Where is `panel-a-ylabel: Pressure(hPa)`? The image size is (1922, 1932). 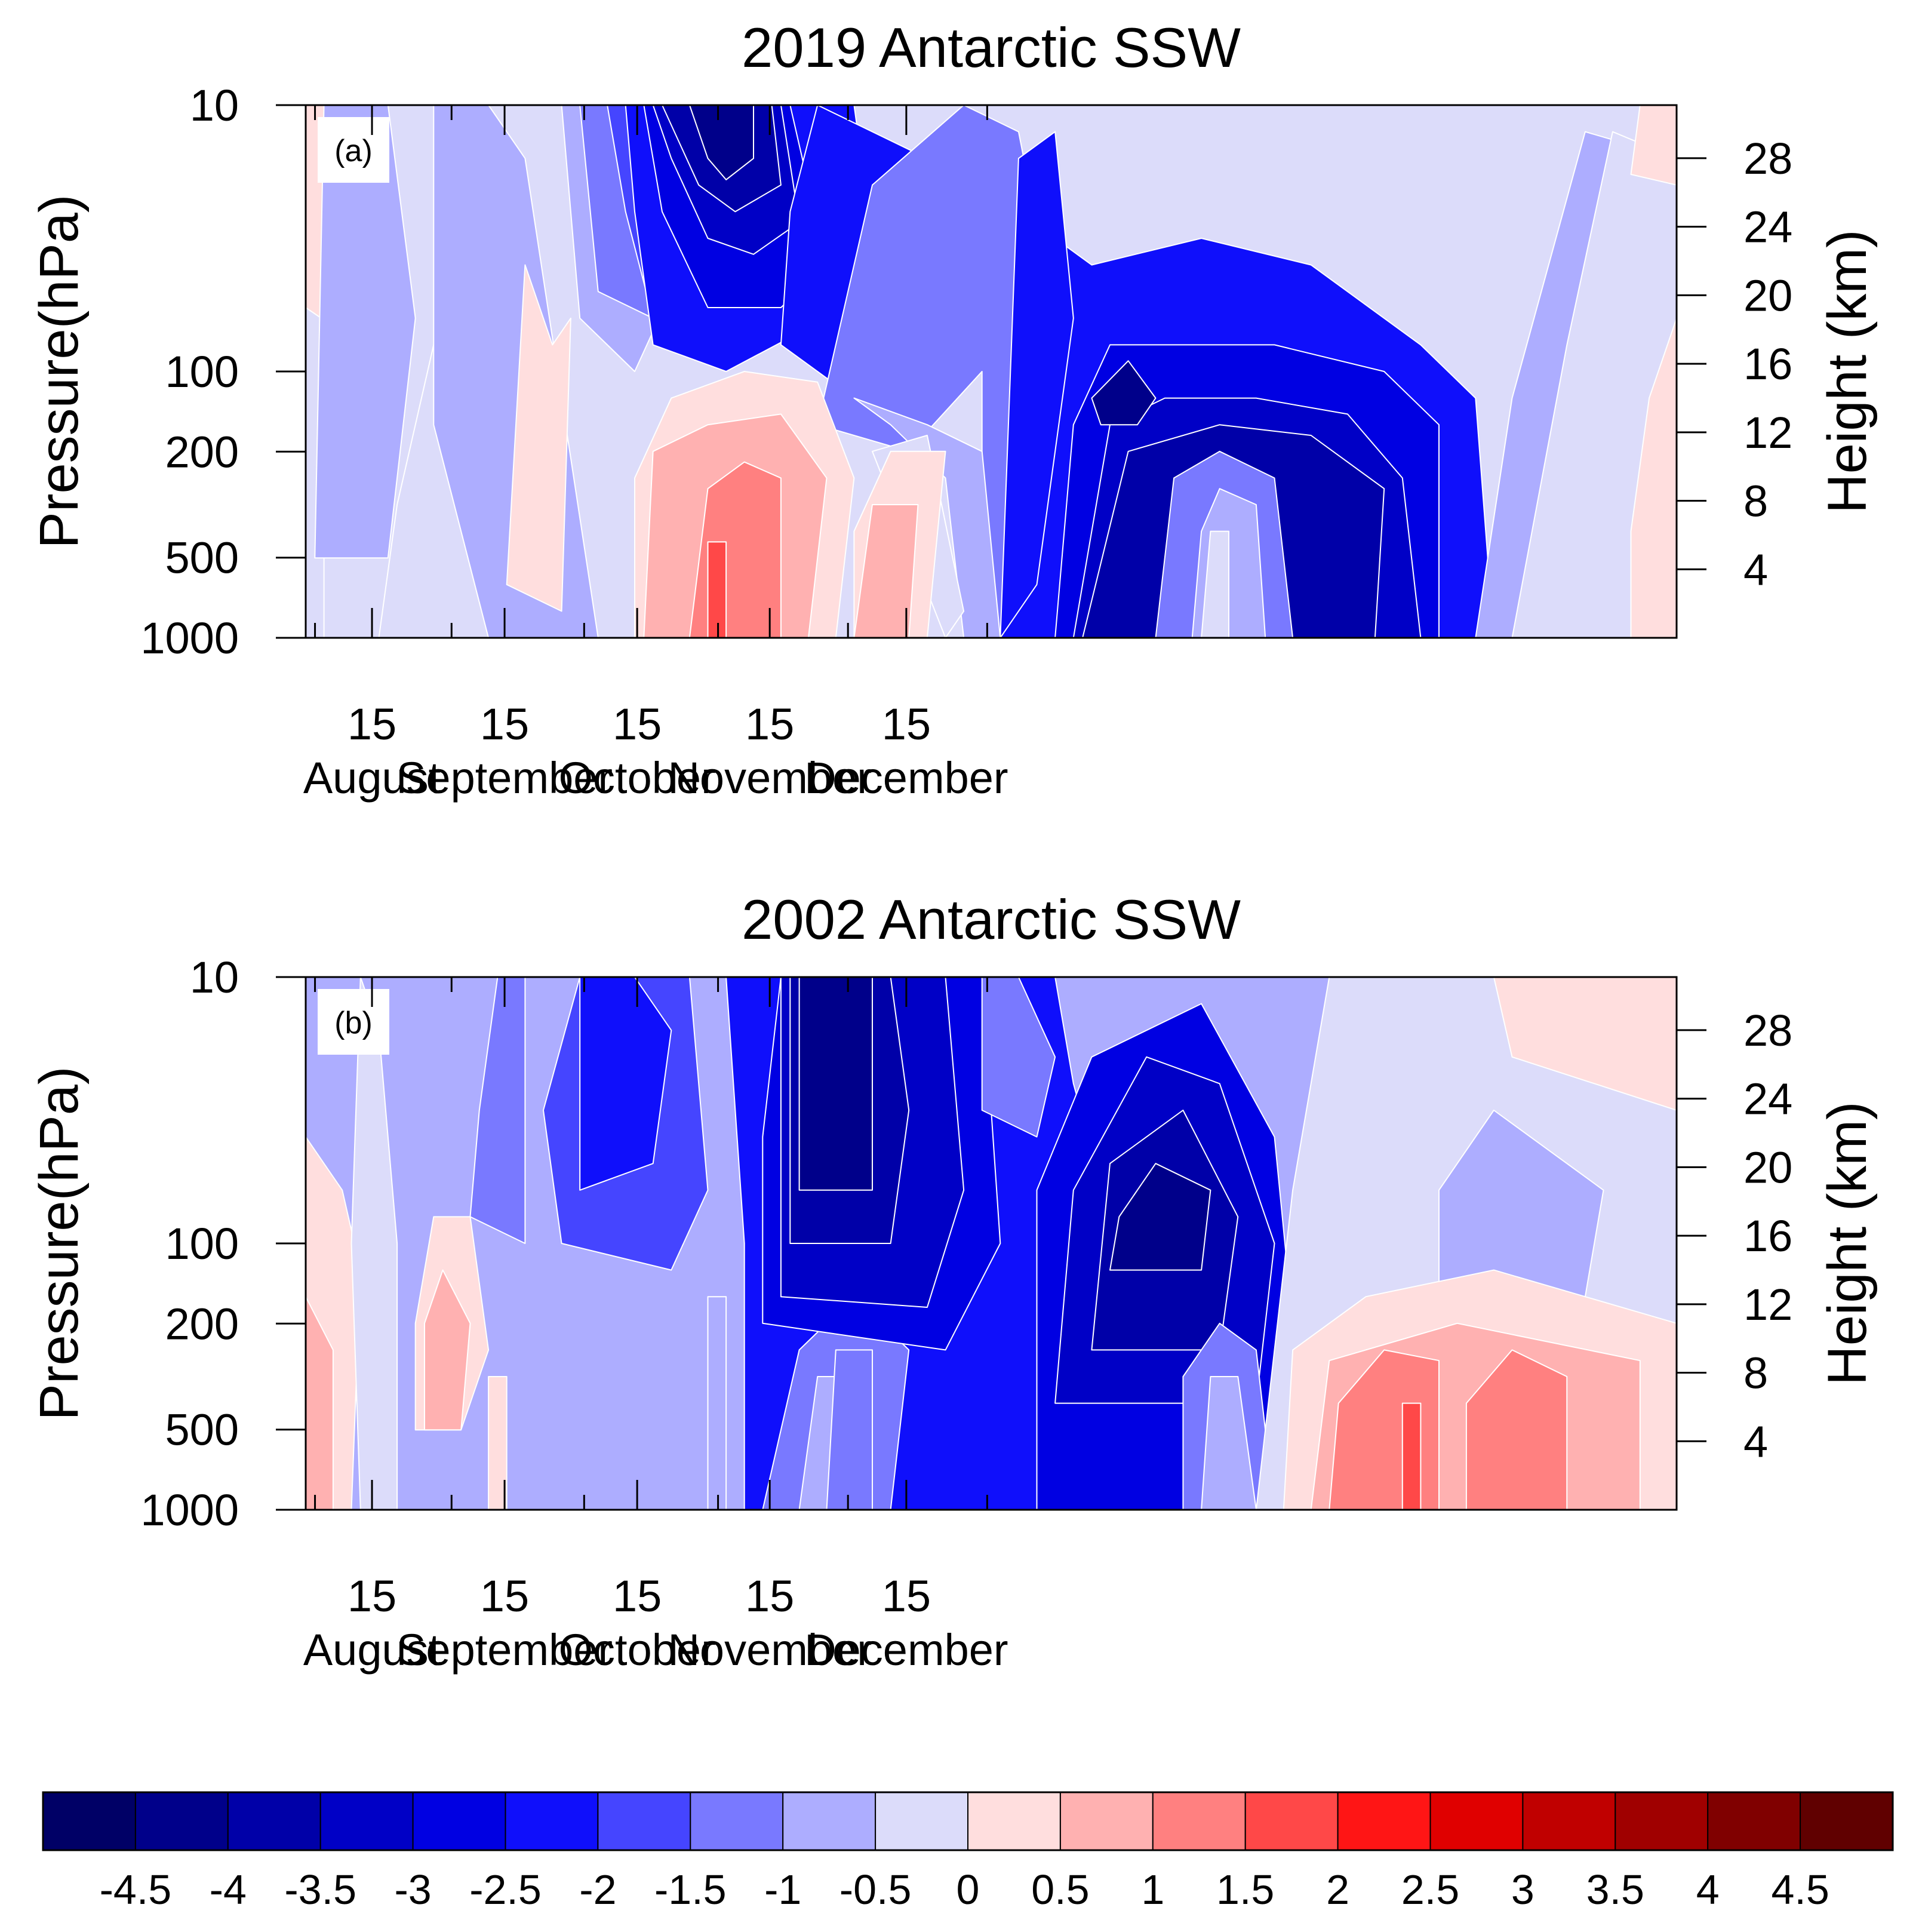
panel-a-ylabel: Pressure(hPa) is located at coordinates (59, 371).